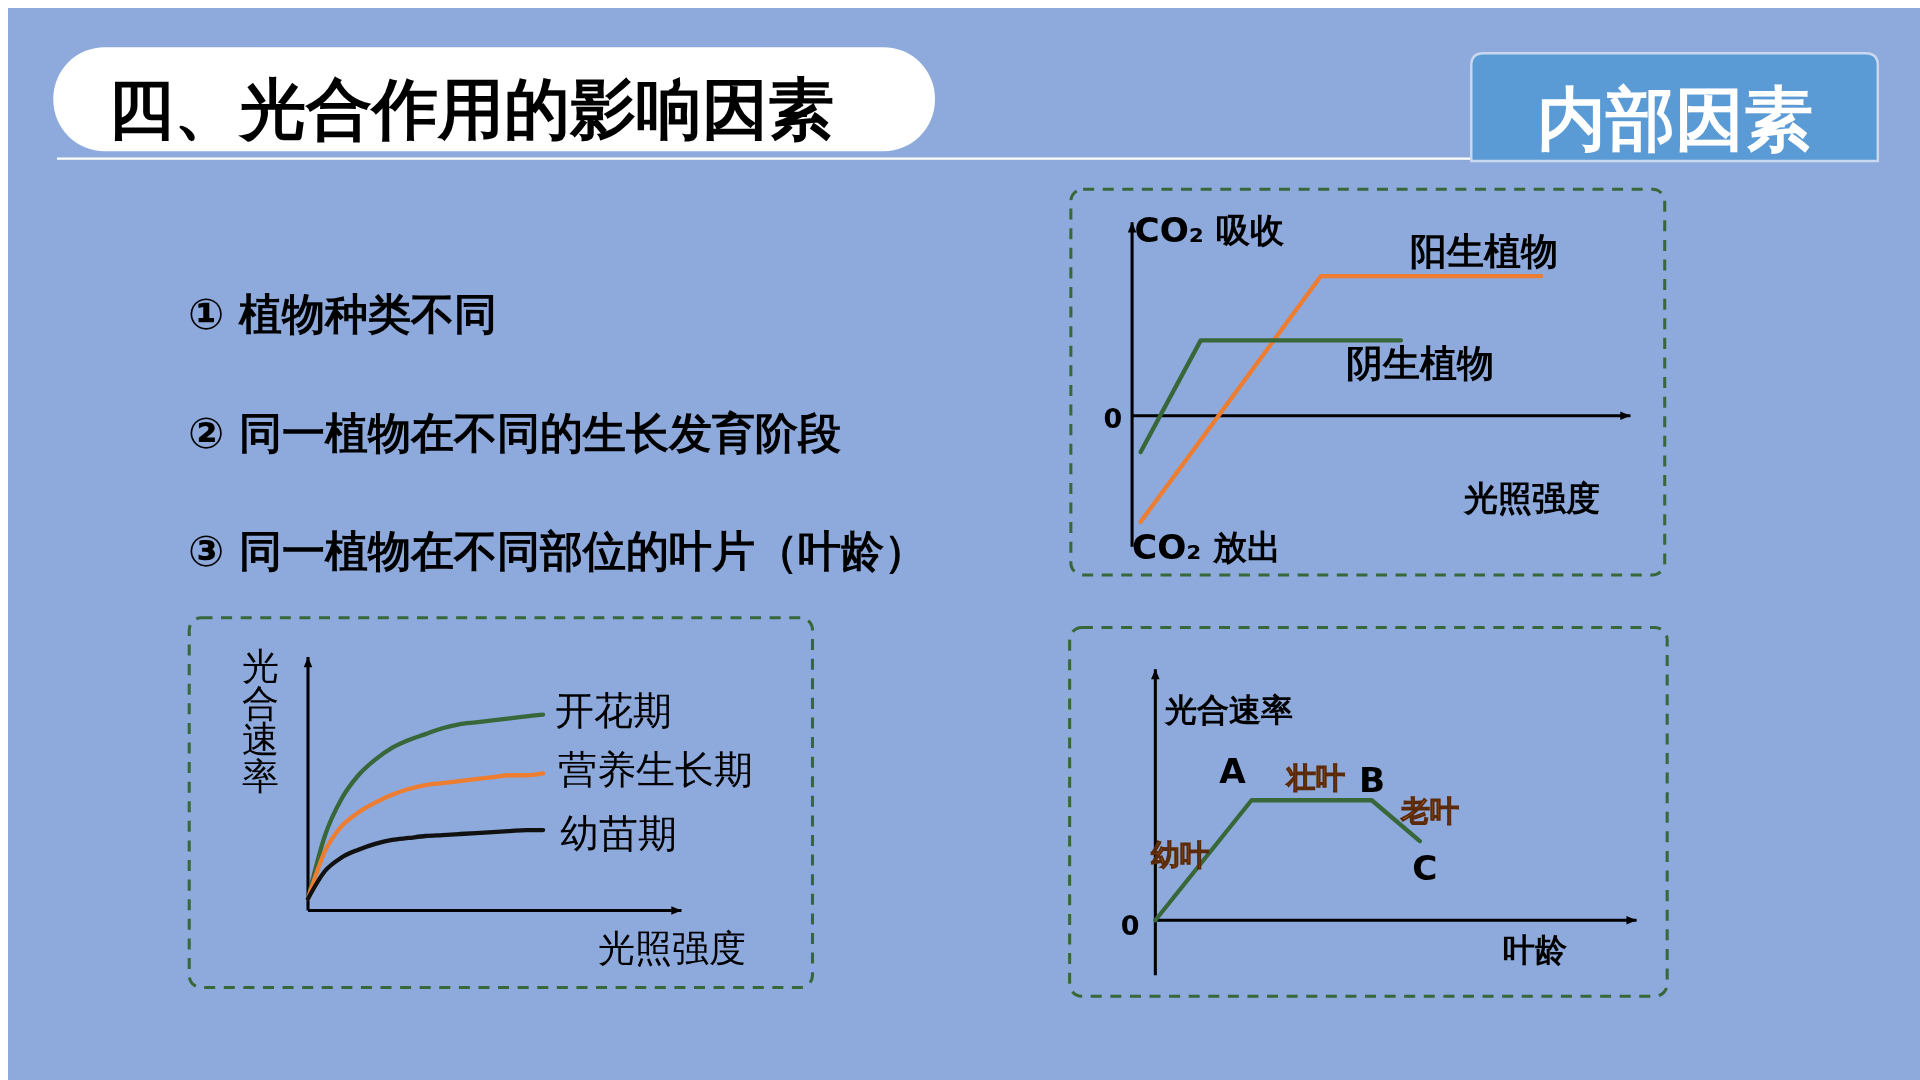 The image size is (1920, 1080). I want to click on annotation: 老叶, so click(1429, 811).